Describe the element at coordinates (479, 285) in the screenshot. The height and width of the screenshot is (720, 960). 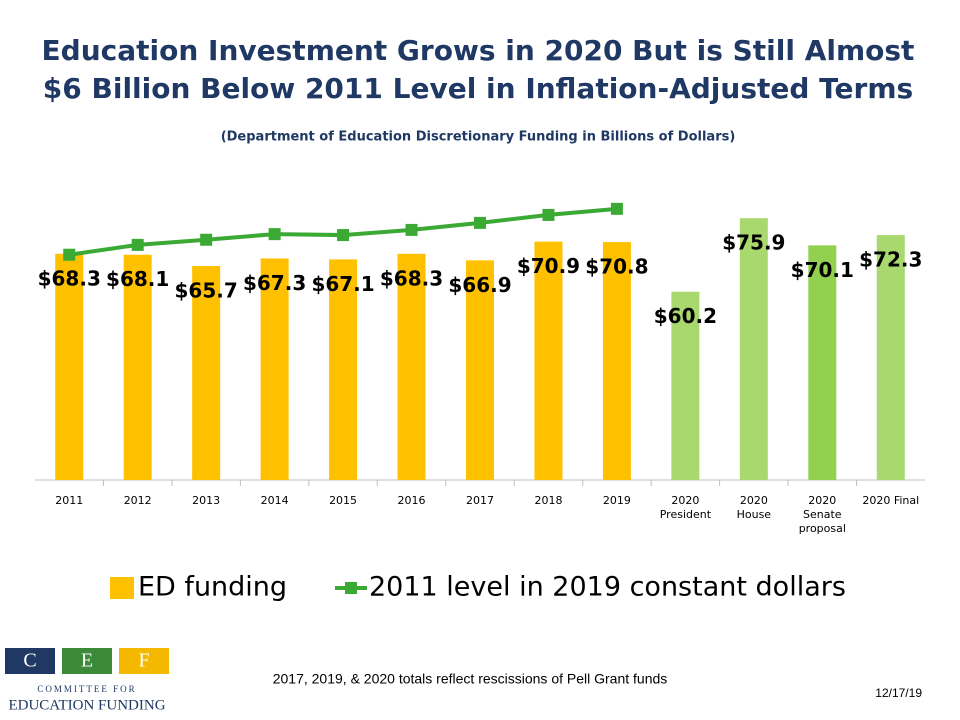
I see `data-label: $66.9` at that location.